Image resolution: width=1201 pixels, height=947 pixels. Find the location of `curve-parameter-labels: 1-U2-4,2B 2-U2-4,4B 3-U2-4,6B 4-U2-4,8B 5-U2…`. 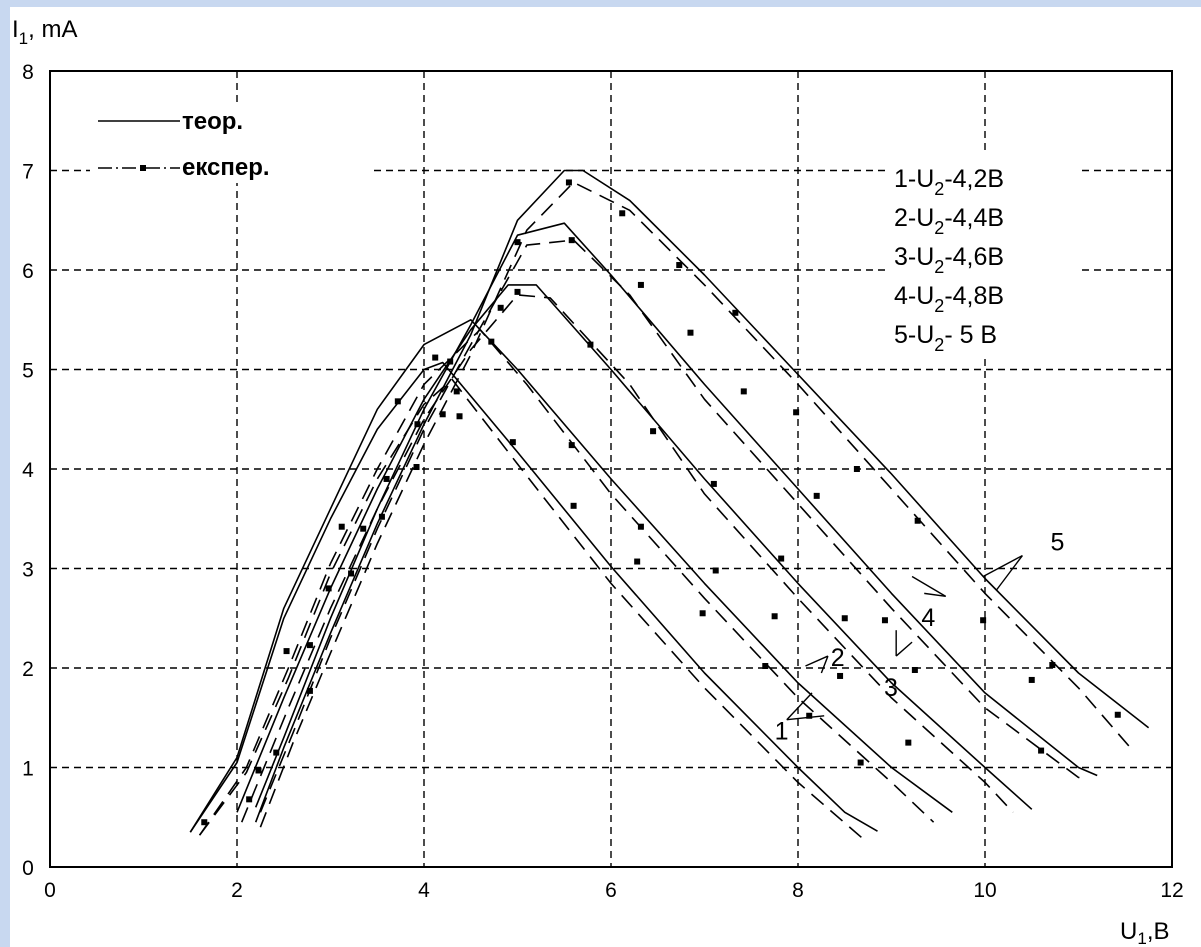

curve-parameter-labels: 1-U2-4,2B 2-U2-4,4B 3-U2-4,6B 4-U2-4,8B 5-U2… is located at coordinates (983, 255).